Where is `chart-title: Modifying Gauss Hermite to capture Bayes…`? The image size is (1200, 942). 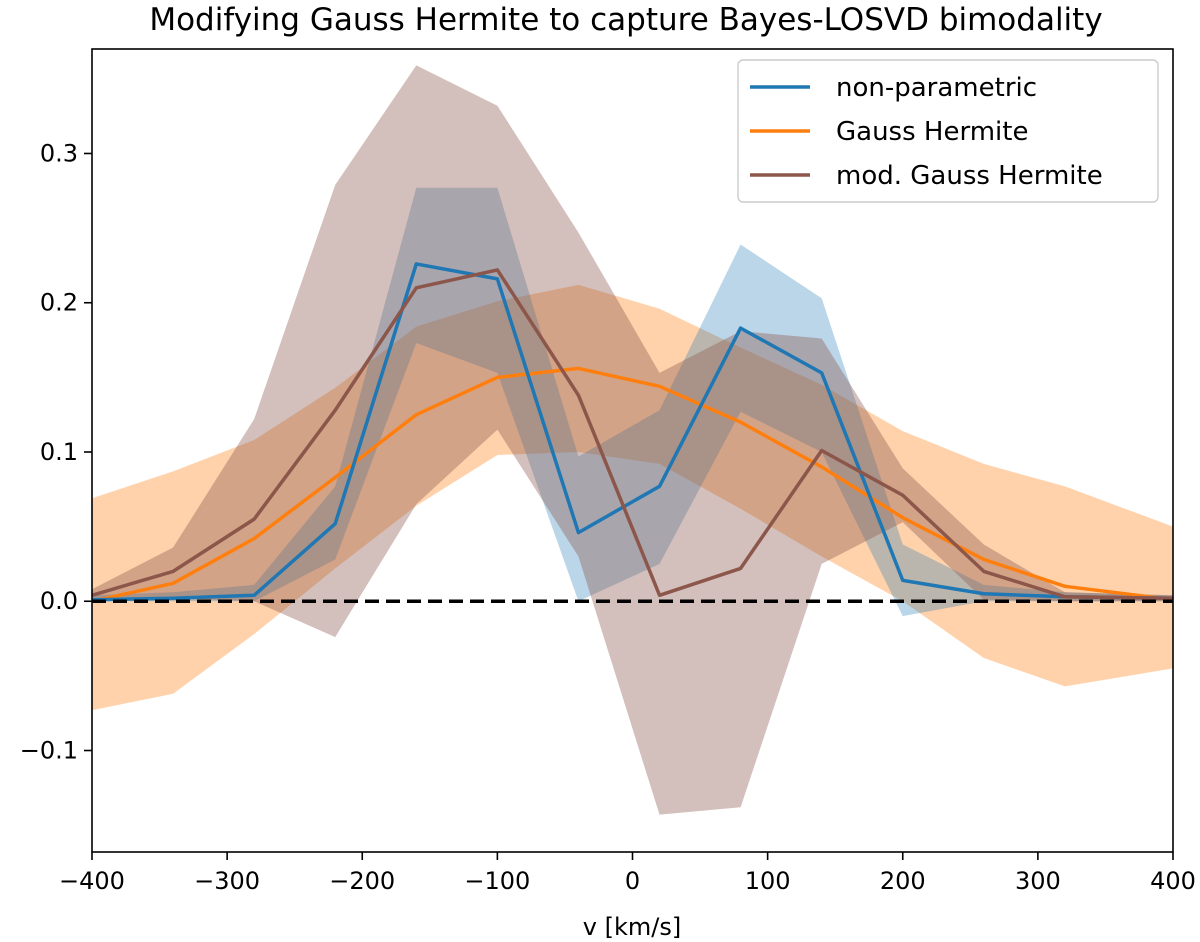 chart-title: Modifying Gauss Hermite to capture Bayes… is located at coordinates (625, 20).